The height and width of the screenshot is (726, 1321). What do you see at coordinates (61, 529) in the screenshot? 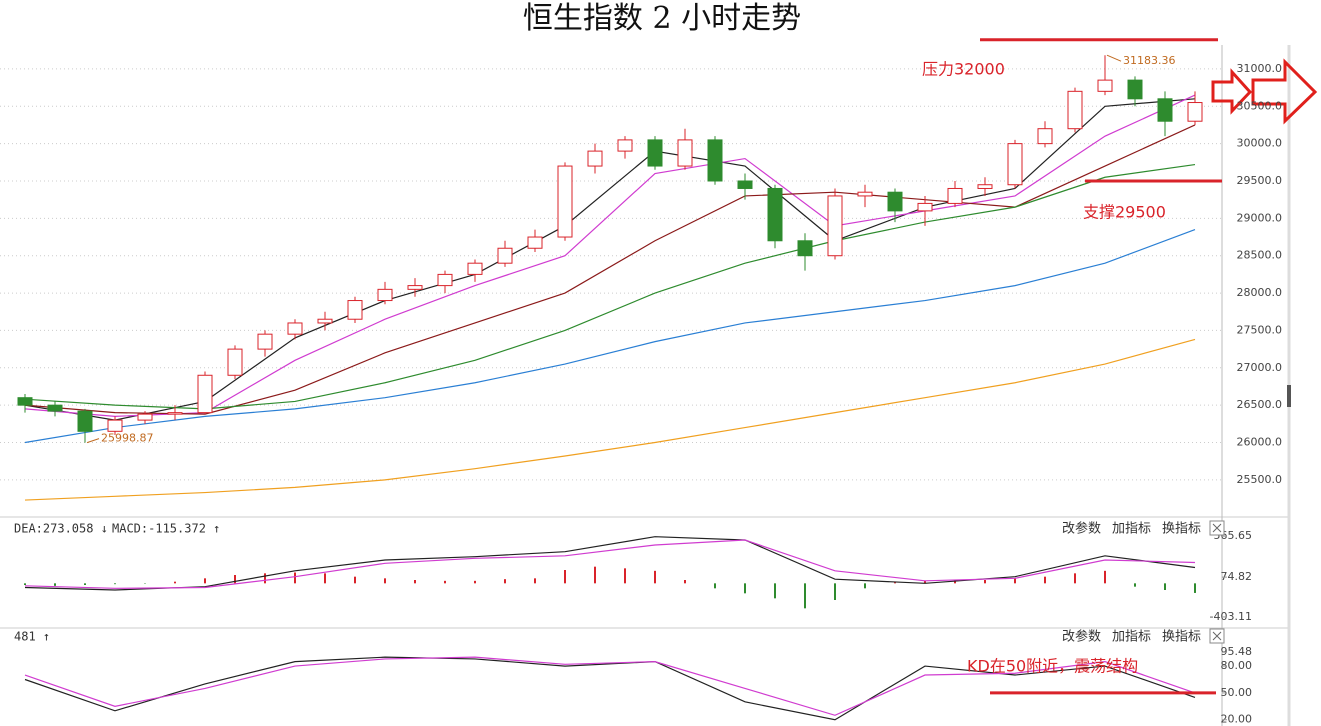
I see `indicator-header: DEA:273.058 ↓` at bounding box center [61, 529].